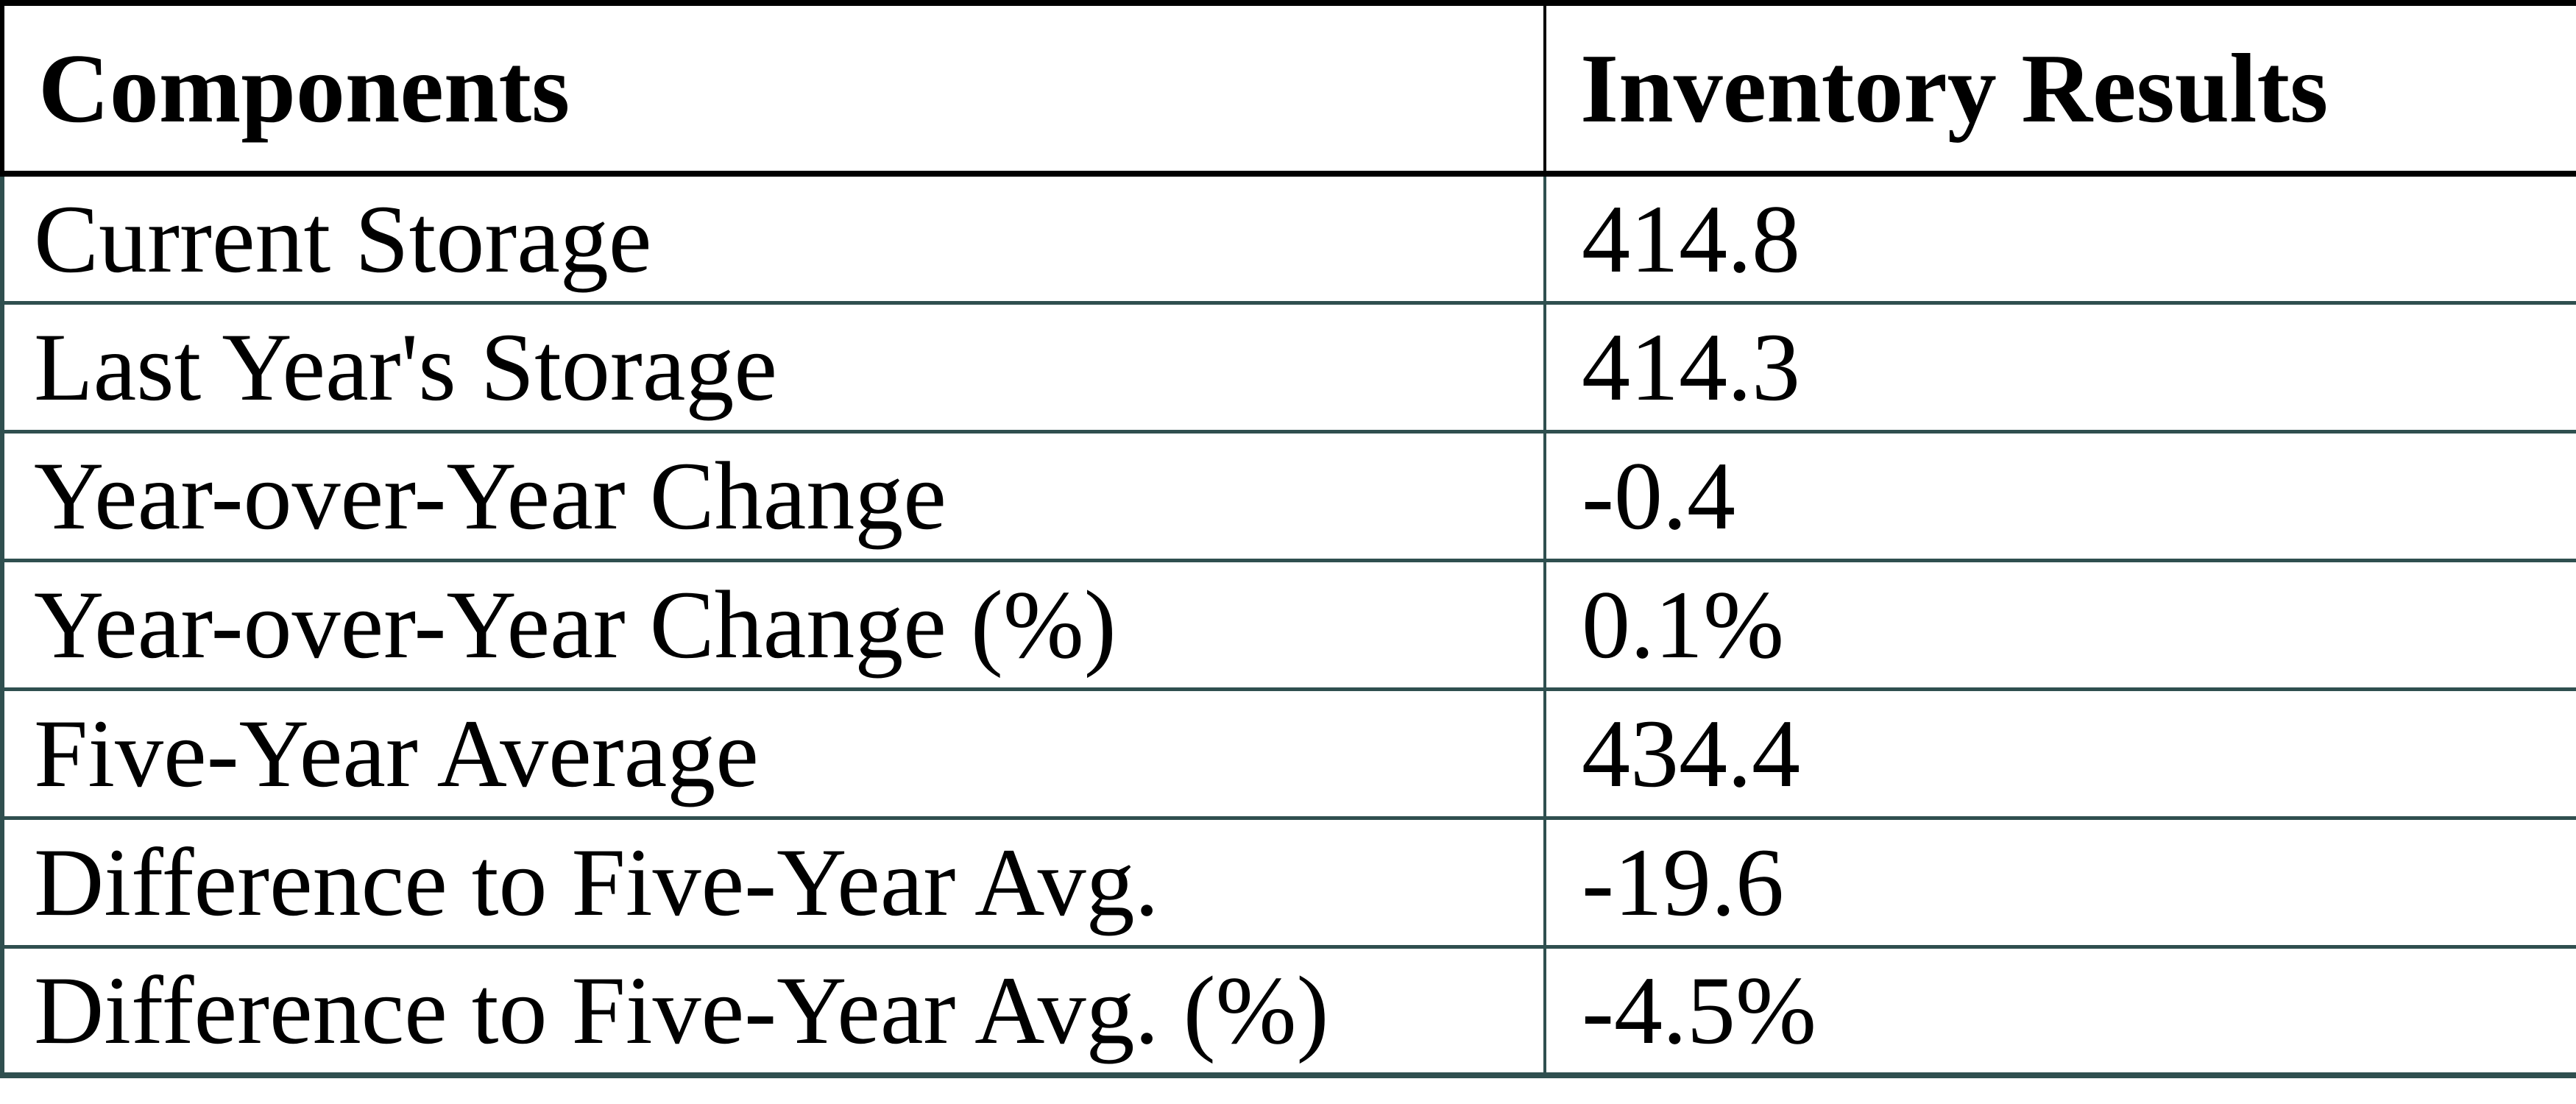 Image resolution: width=2576 pixels, height=1104 pixels. What do you see at coordinates (773, 624) in the screenshot?
I see `row-label: Year-over-Year Change (%)` at bounding box center [773, 624].